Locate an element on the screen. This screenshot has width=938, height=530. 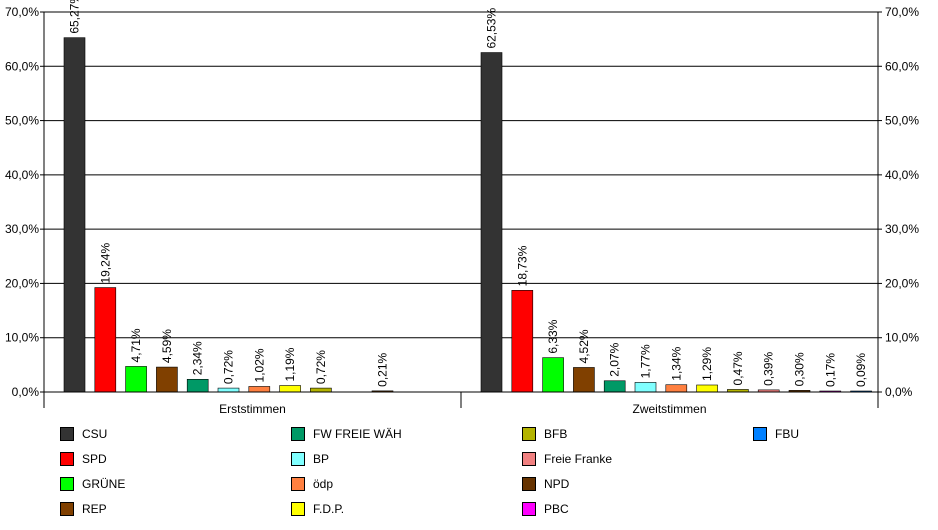
data-label: 0,39% is located at coordinates (769, 369).